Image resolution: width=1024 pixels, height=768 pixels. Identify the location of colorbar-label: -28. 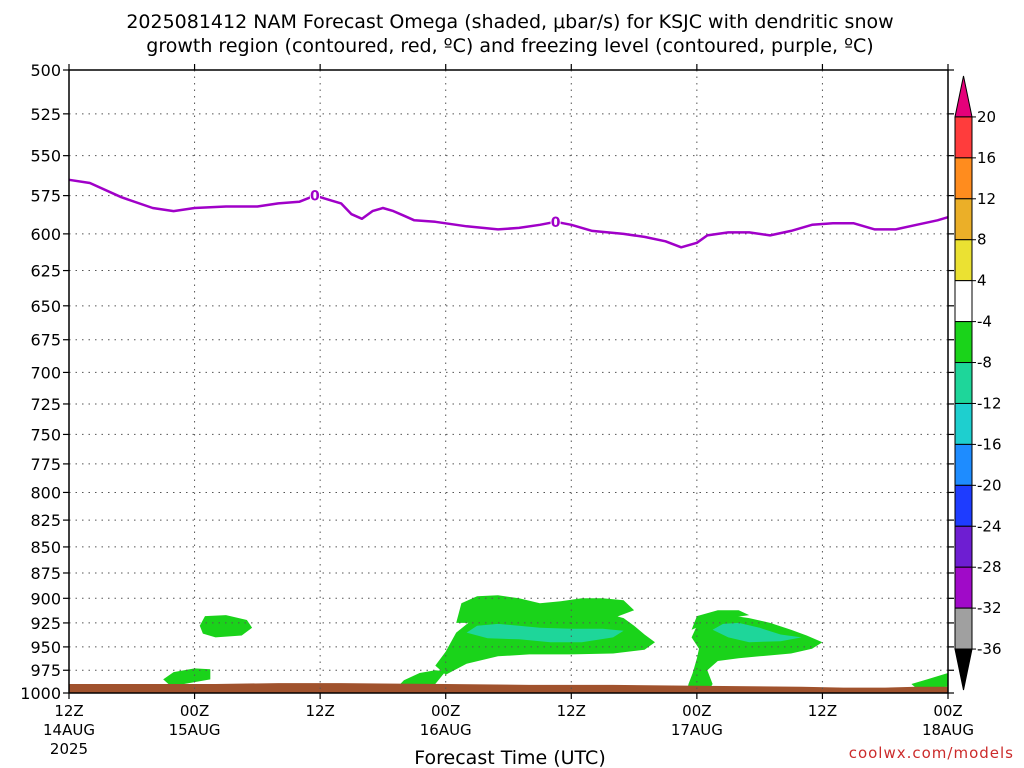
(989, 567).